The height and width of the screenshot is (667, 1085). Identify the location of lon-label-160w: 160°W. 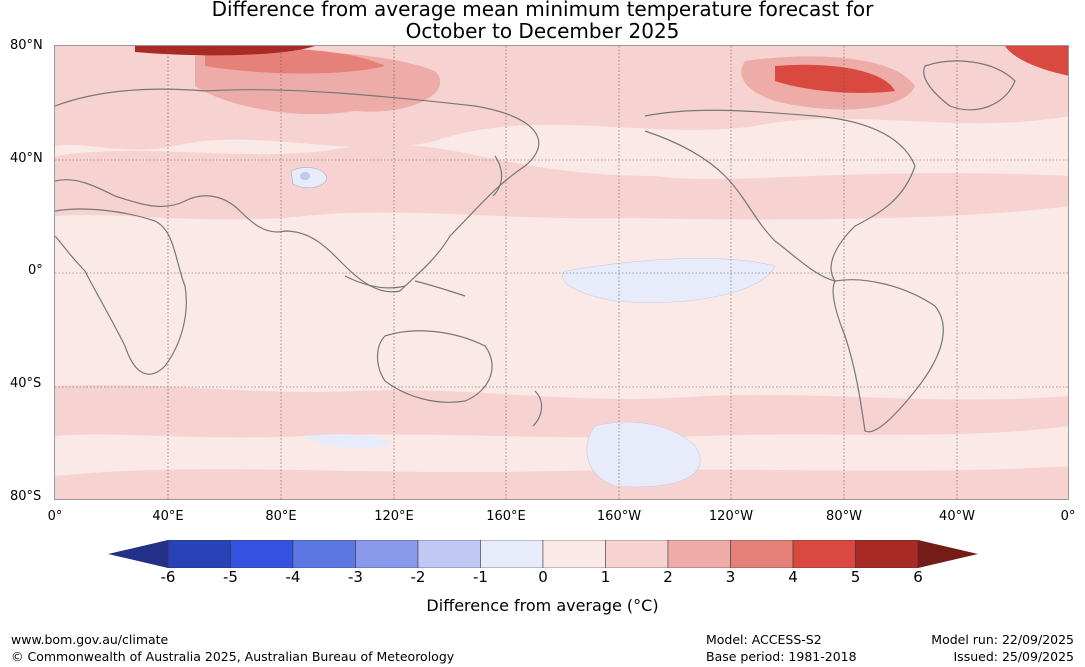
(619, 516).